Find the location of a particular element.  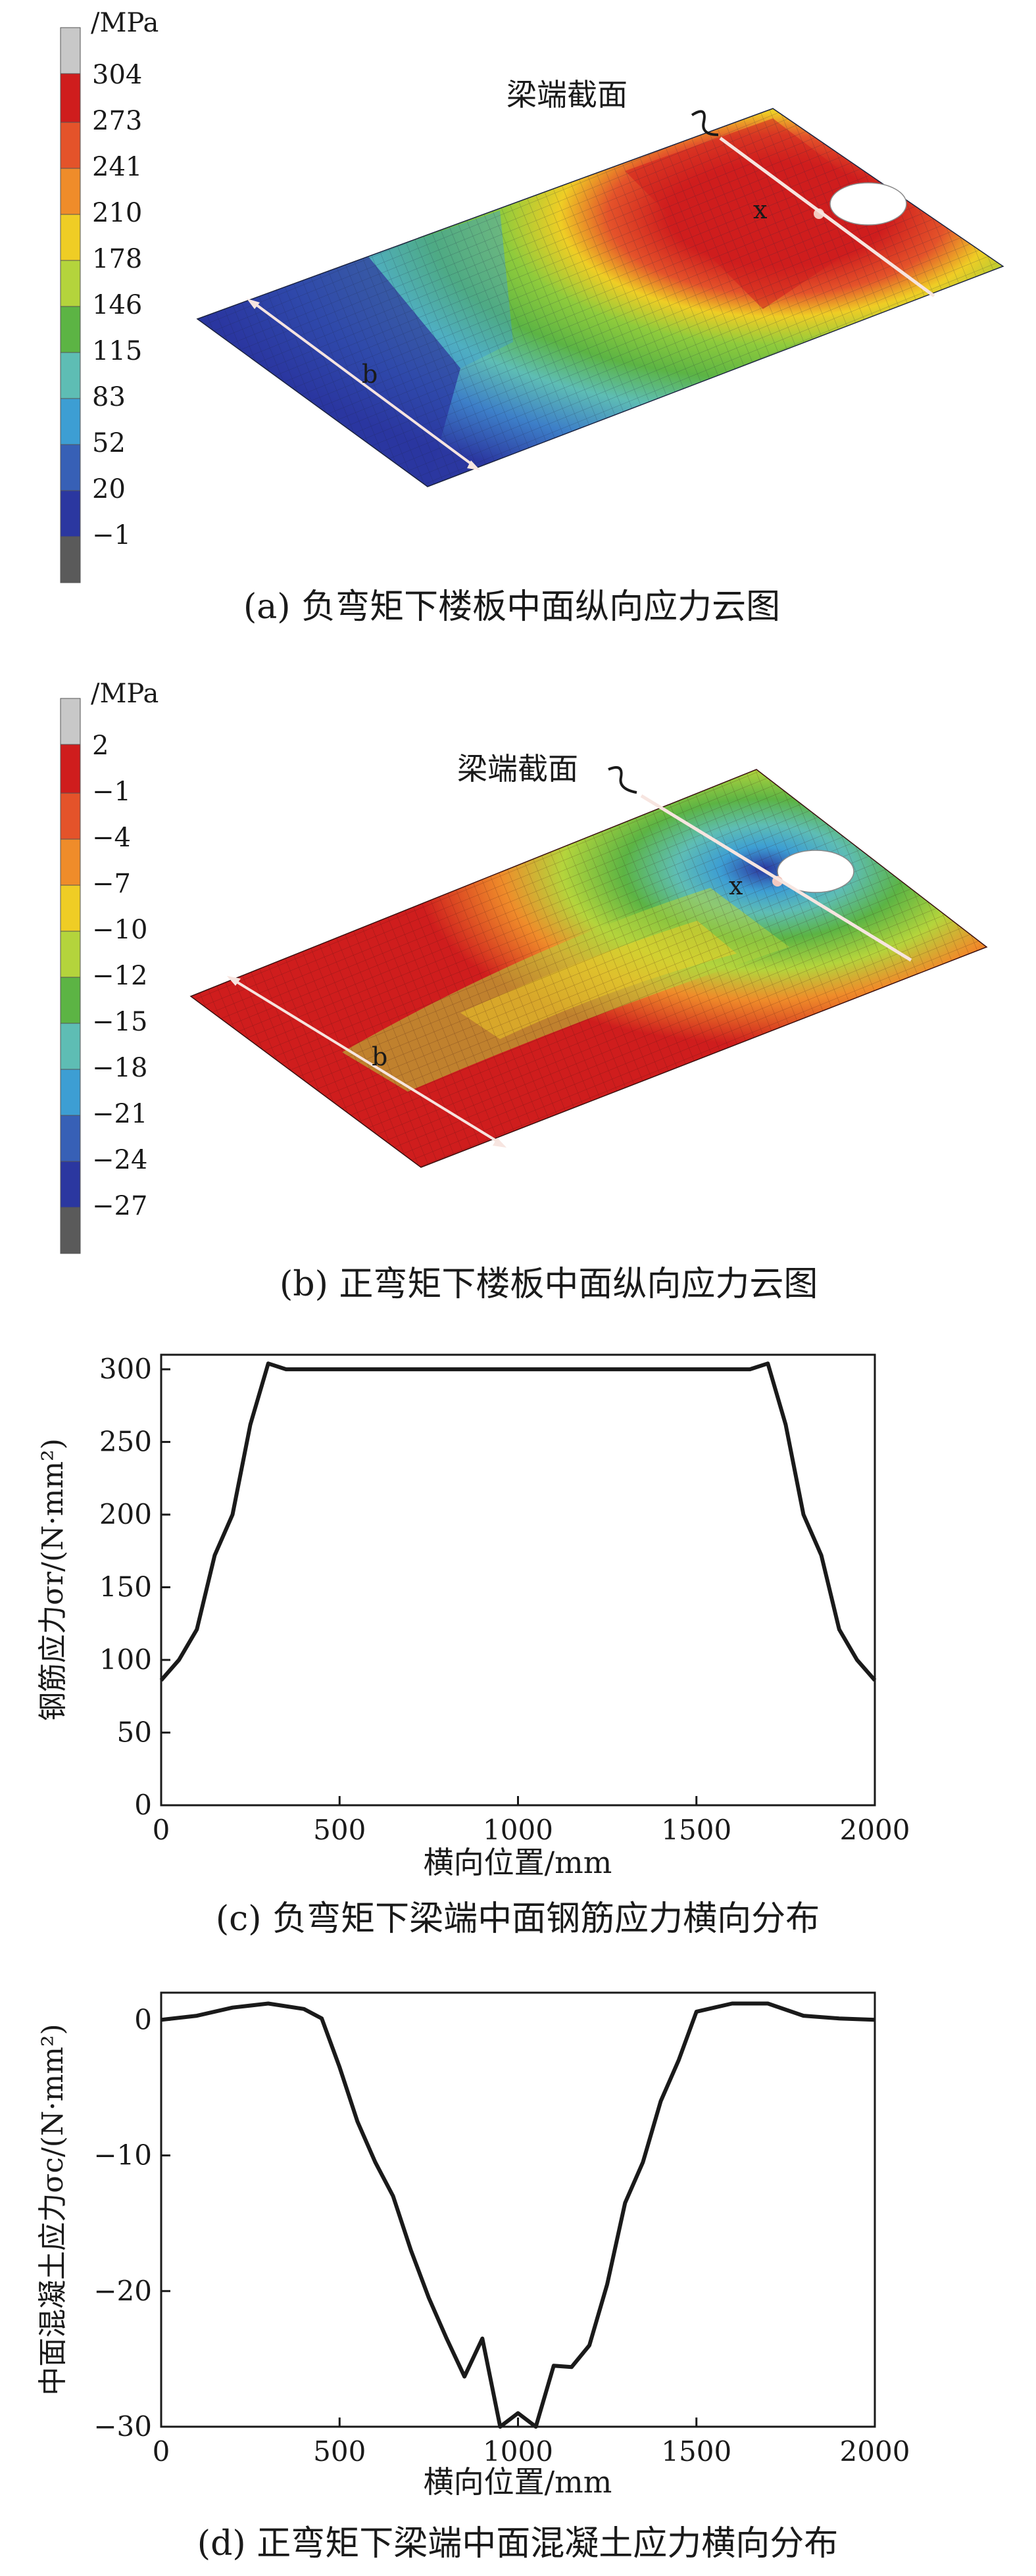

leader-line-b is located at coordinates (622, 780).